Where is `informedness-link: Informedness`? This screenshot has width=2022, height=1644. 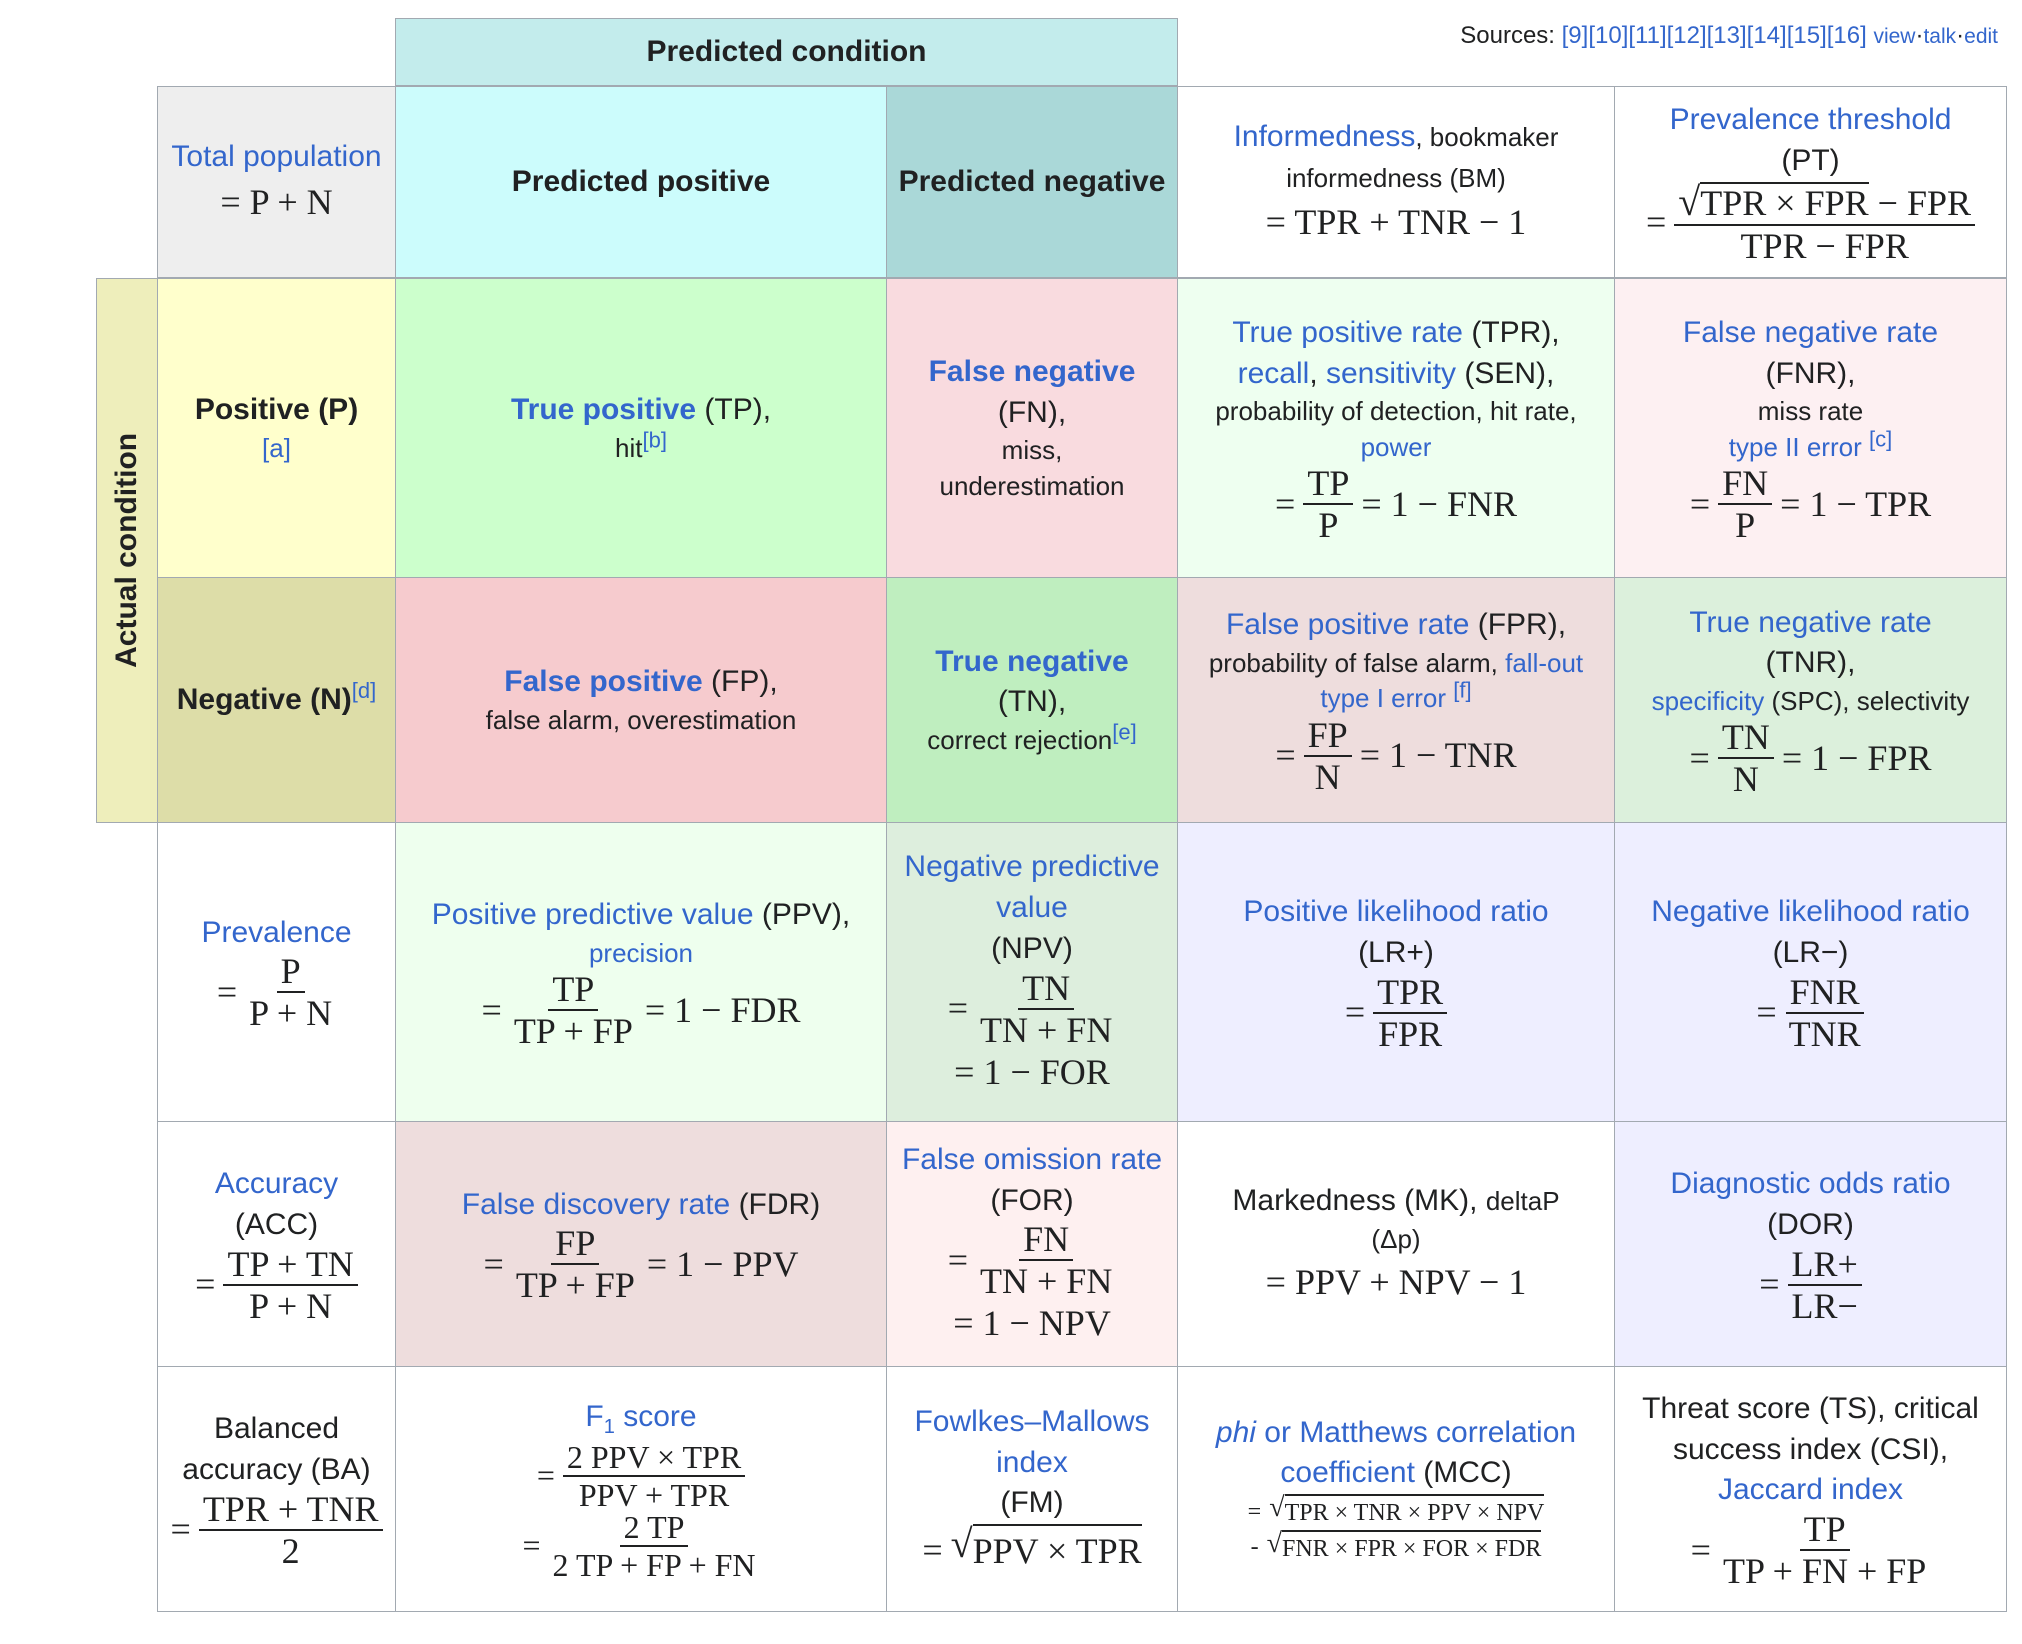
informedness-link: Informedness is located at coordinates (1324, 136).